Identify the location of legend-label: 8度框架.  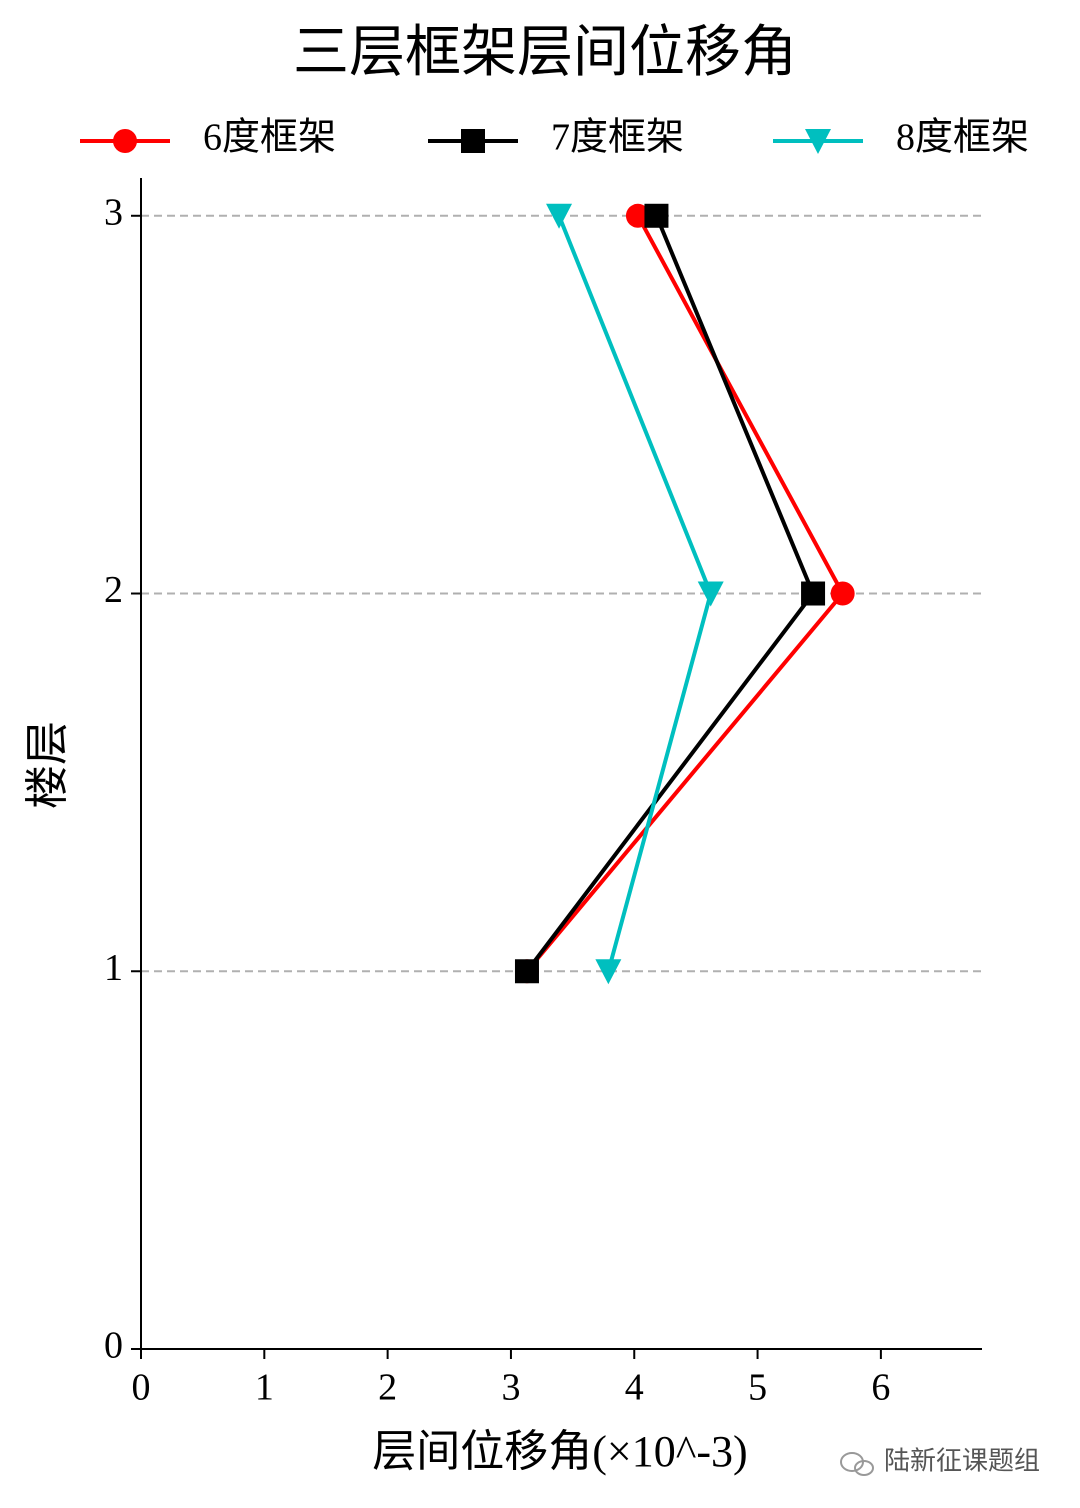
(962, 138).